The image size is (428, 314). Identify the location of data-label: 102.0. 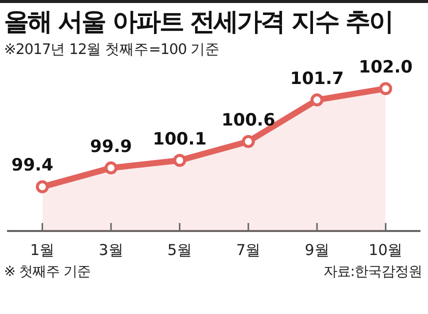
(385, 68).